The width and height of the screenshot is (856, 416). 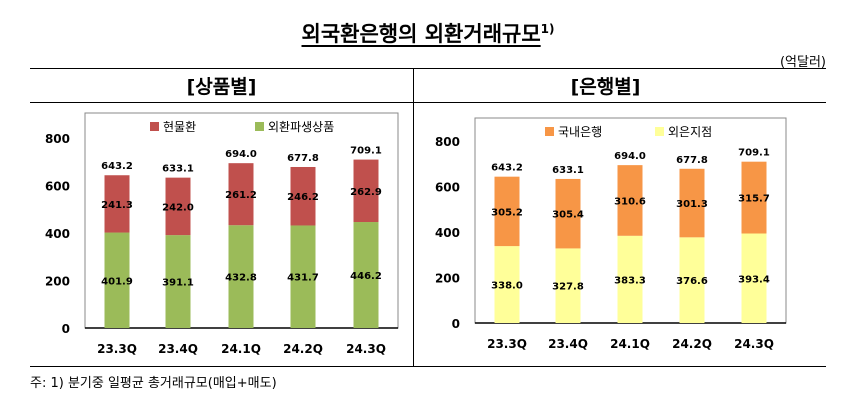 I want to click on bar-value-label: 305.2, so click(x=507, y=212).